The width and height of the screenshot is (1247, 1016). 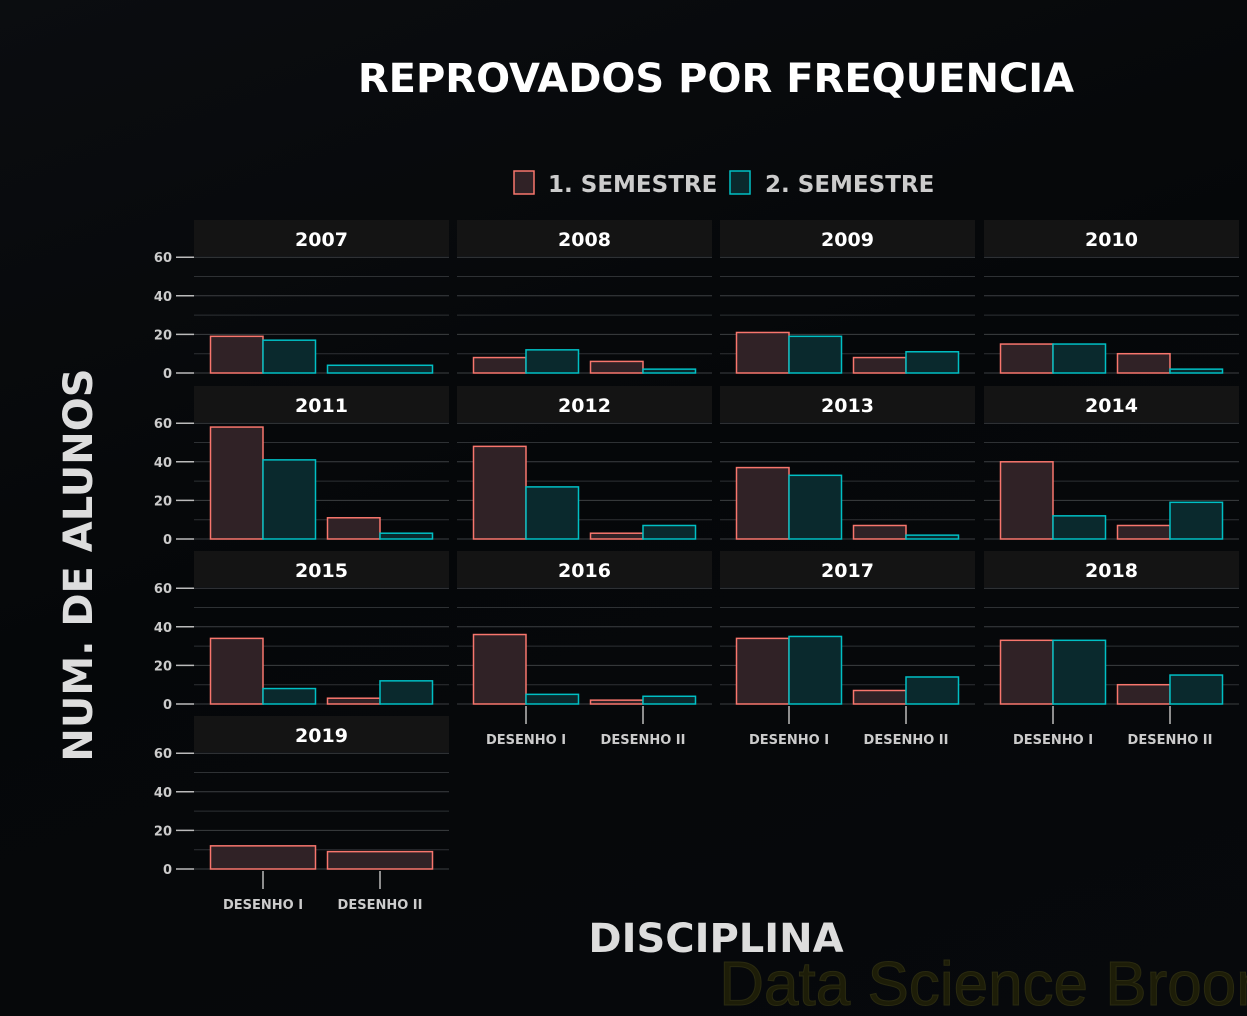 What do you see at coordinates (289, 499) in the screenshot?
I see `bar-2011-desenho-i-s2` at bounding box center [289, 499].